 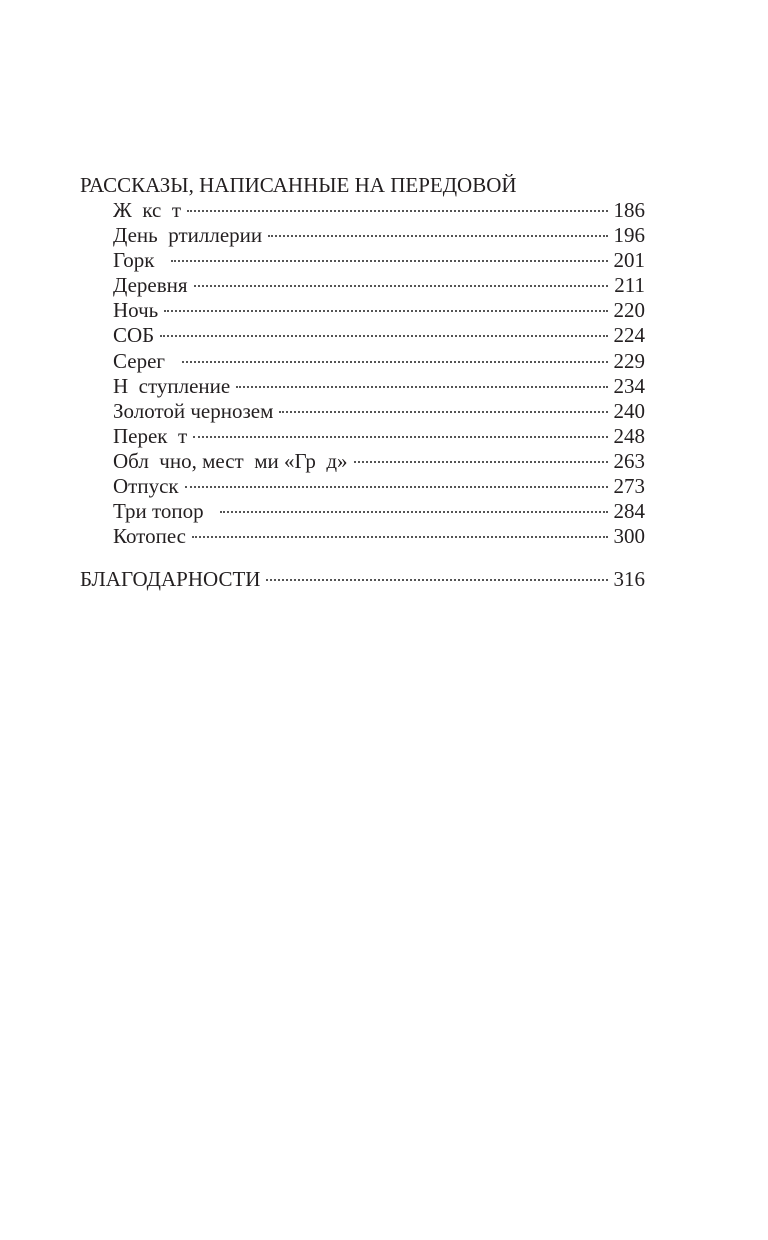 I want to click on entry-title: Золотой чернозем, so click(x=193, y=410).